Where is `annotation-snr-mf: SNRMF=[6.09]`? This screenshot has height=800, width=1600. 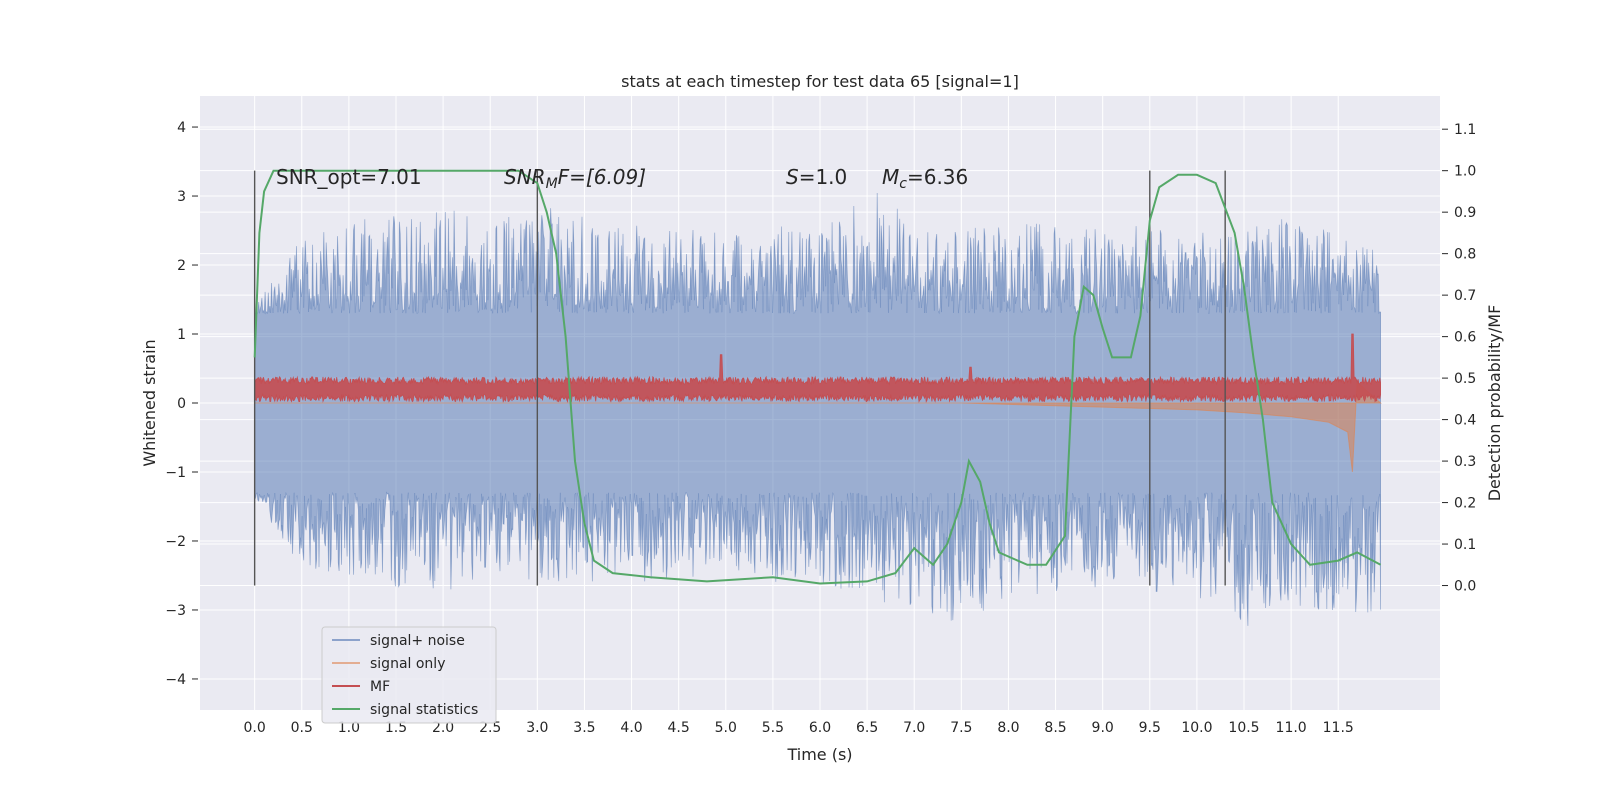 annotation-snr-mf: SNRMF=[6.09] is located at coordinates (575, 178).